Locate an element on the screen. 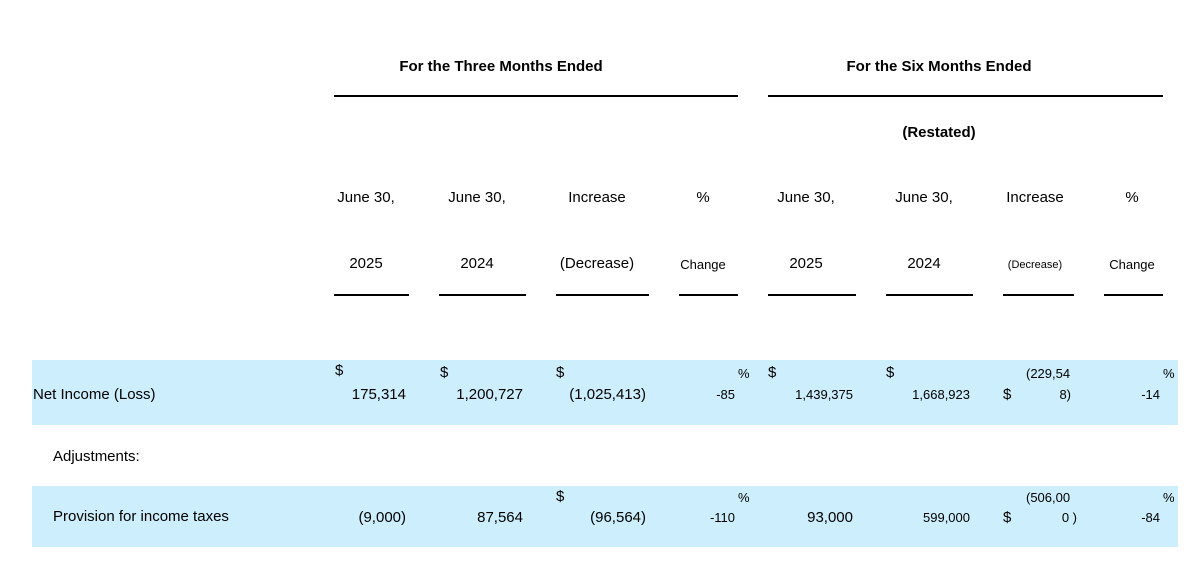 The width and height of the screenshot is (1204, 578). cell-provision-c6: 599,000 is located at coordinates (946, 517).